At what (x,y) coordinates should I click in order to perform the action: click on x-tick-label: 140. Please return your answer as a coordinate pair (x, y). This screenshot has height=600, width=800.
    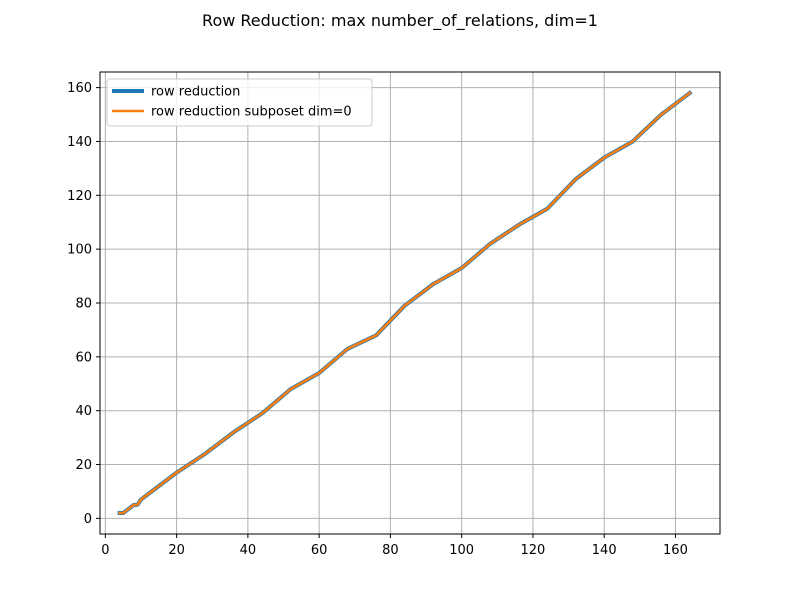
    Looking at the image, I should click on (604, 550).